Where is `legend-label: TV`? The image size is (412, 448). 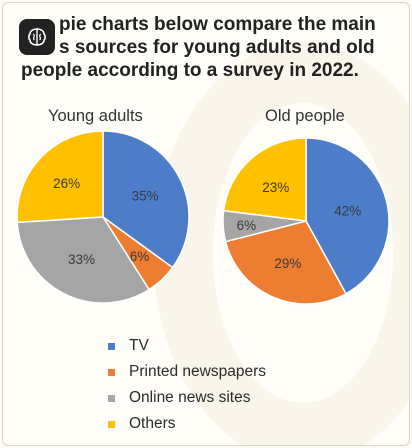 legend-label: TV is located at coordinates (139, 345).